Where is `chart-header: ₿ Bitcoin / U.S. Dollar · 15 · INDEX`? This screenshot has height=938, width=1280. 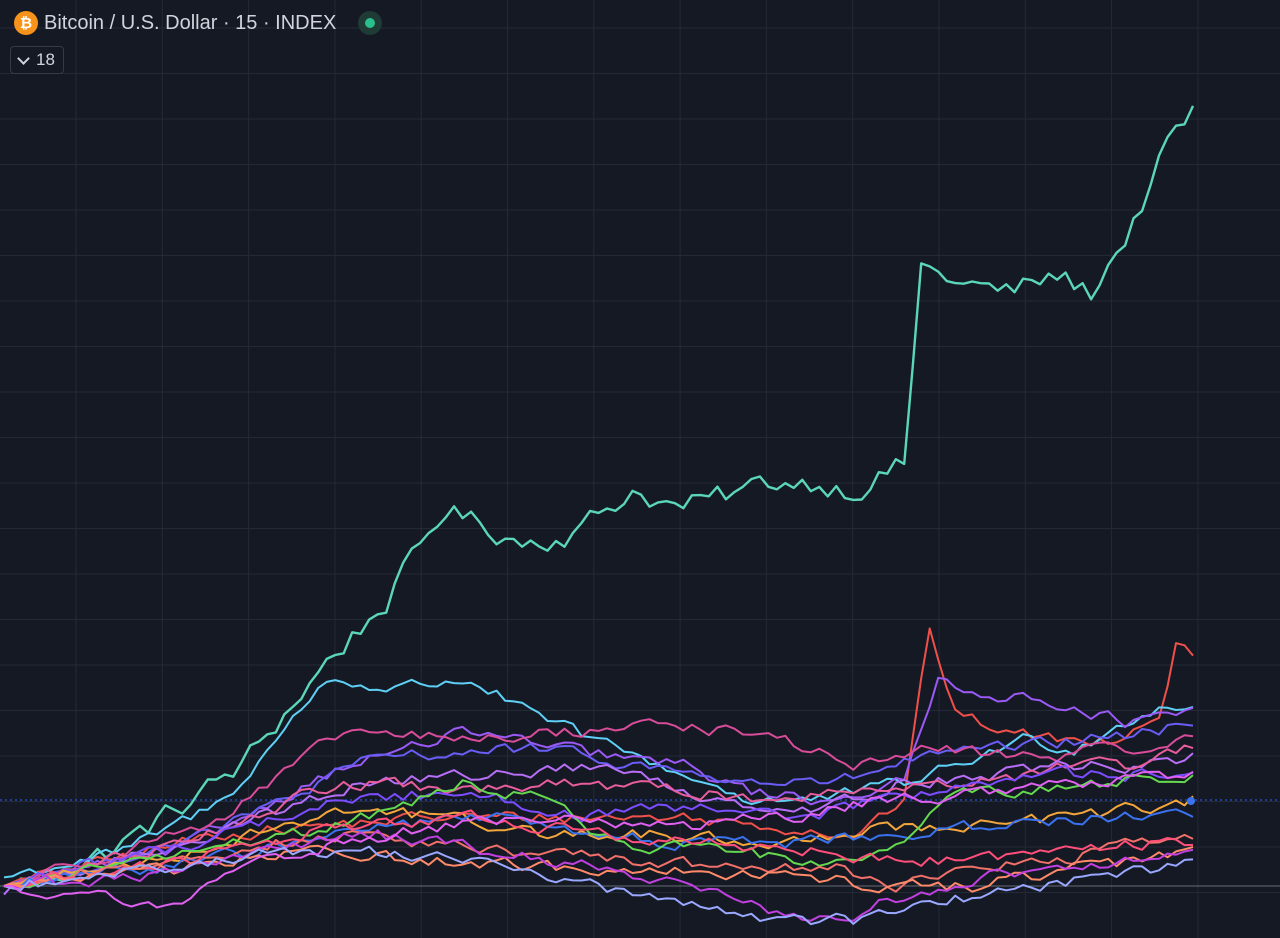 chart-header: ₿ Bitcoin / U.S. Dollar · 15 · INDEX is located at coordinates (198, 23).